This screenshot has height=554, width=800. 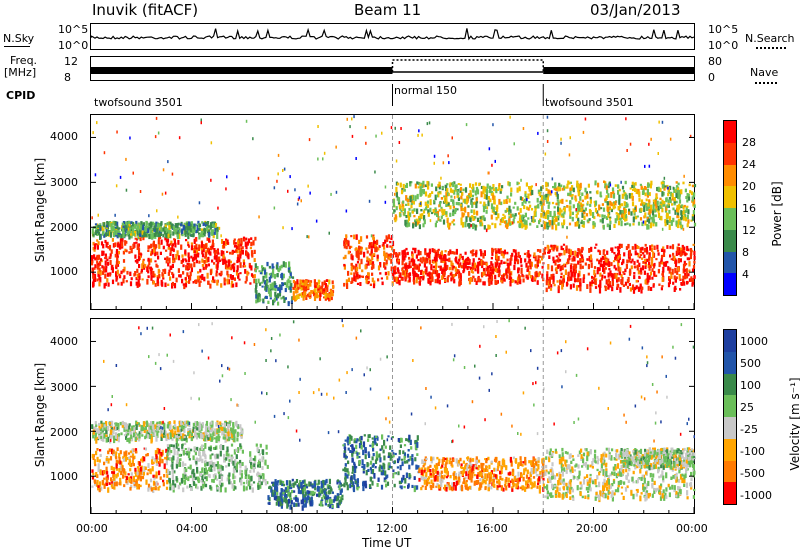 I want to click on date-title: 03/Jan/2013, so click(x=635, y=10).